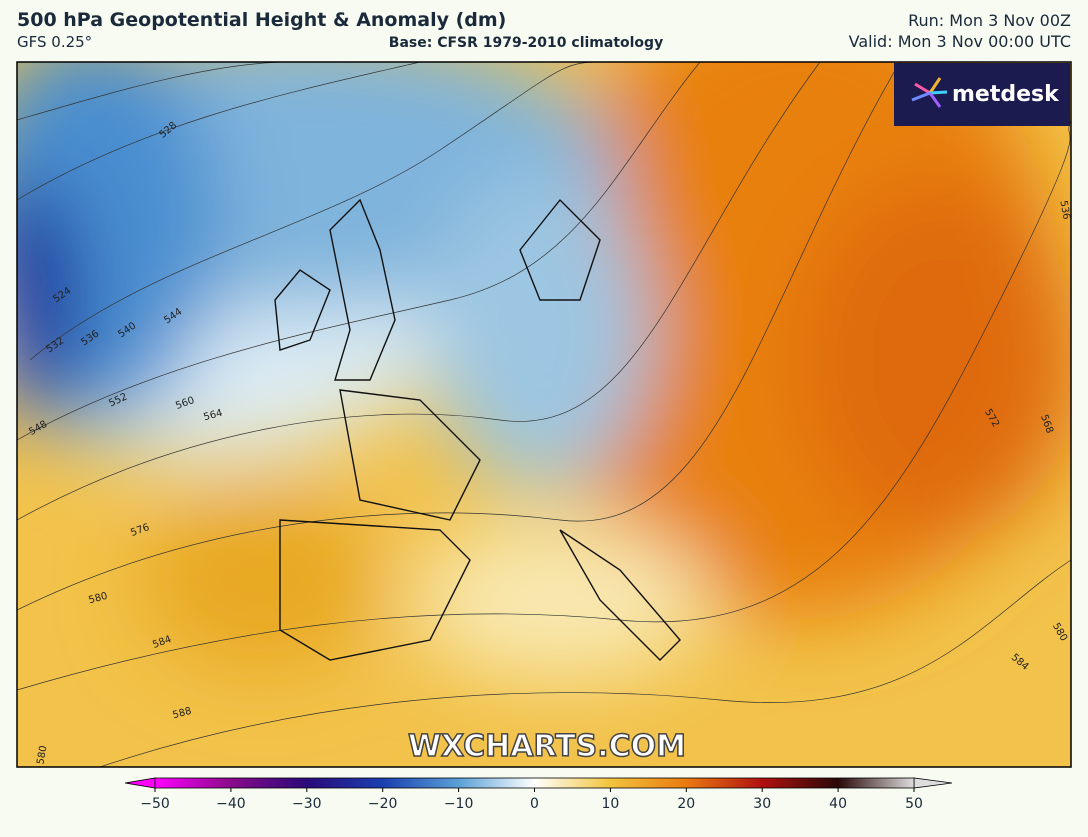 Image resolution: width=1088 pixels, height=837 pixels. Describe the element at coordinates (155, 804) in the screenshot. I see `colorbar-tick-label: −50` at that location.